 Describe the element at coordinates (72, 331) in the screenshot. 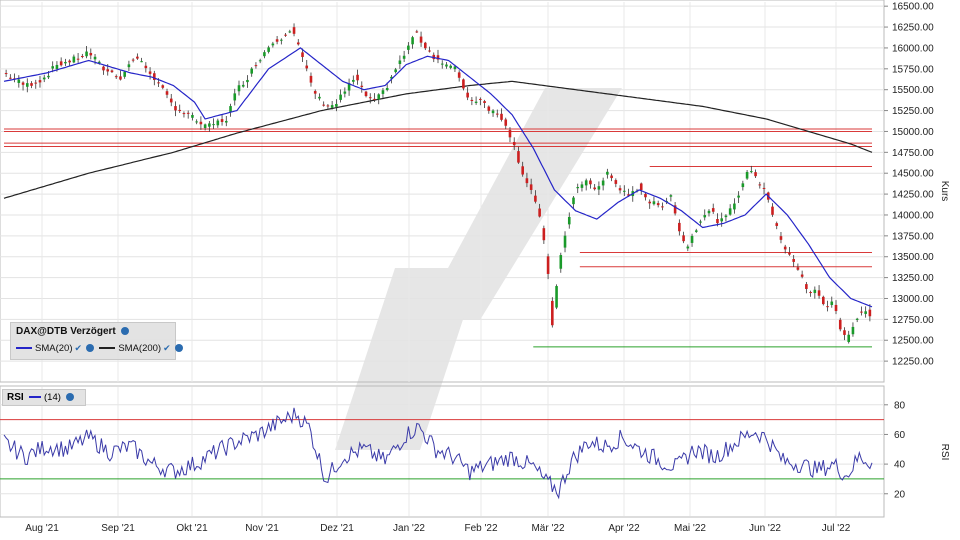

I see `legend-title: DAX@DTB Verzögert` at that location.